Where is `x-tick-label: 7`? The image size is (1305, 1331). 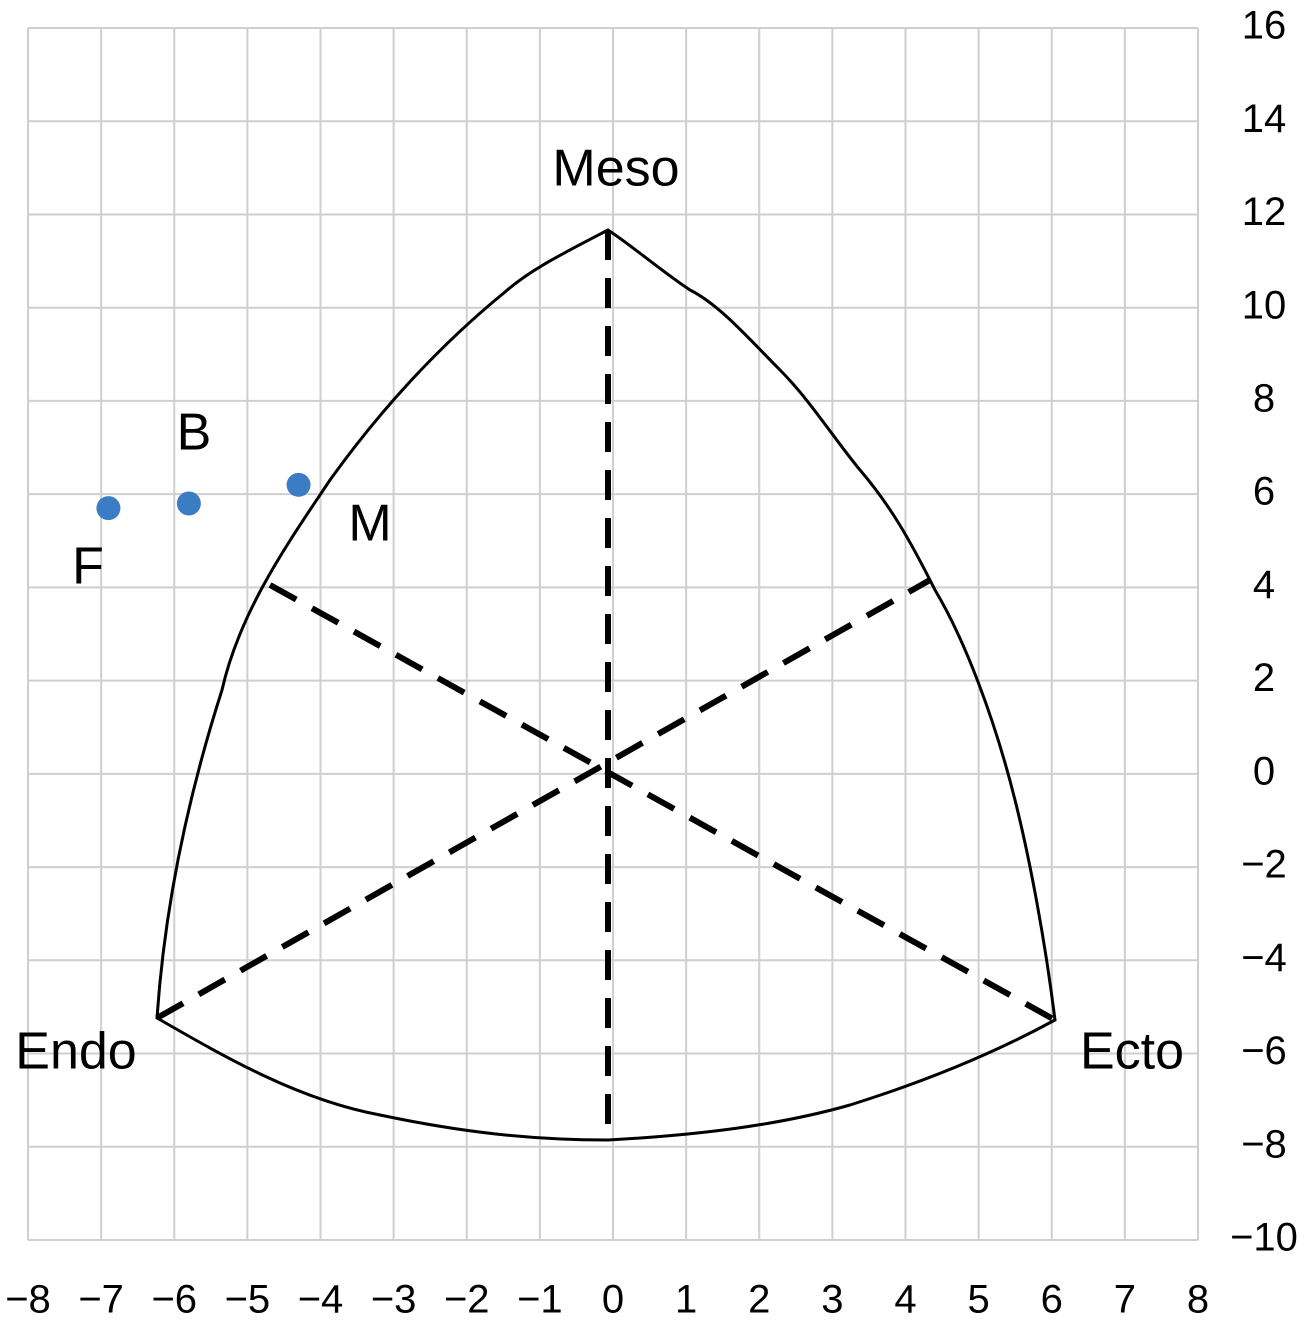
x-tick-label: 7 is located at coordinates (1125, 1300).